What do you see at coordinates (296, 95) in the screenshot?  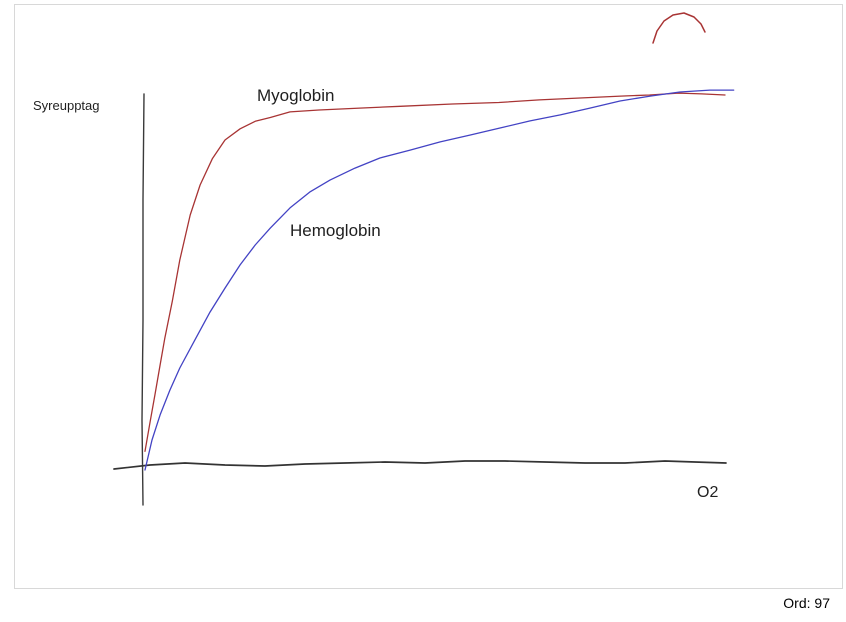 I see `myoglobin-curve-label: Myoglobin` at bounding box center [296, 95].